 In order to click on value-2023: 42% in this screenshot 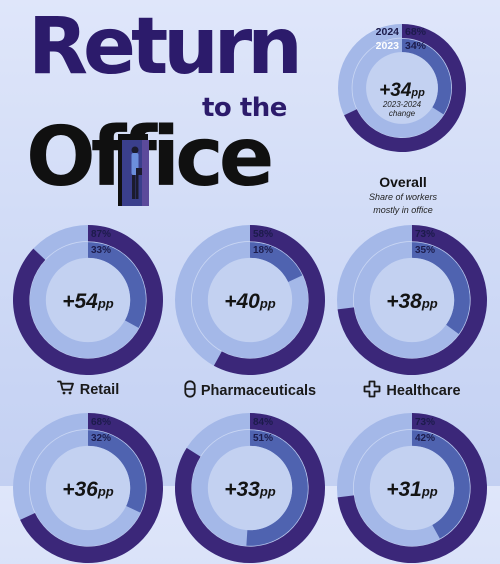, I will do `click(425, 438)`.